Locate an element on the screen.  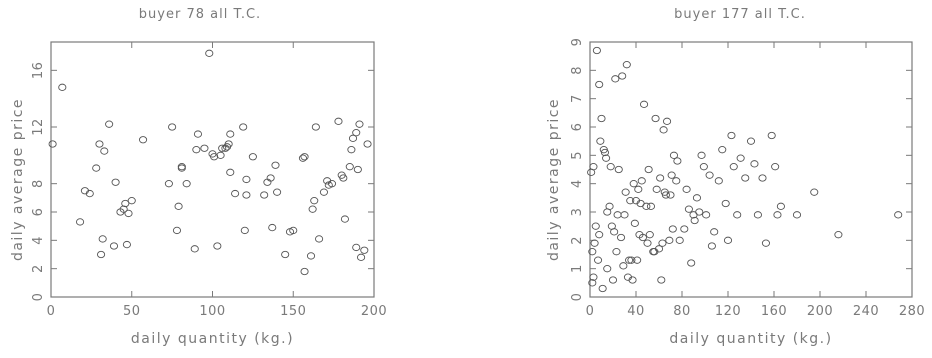
x-tick-label: 150 is located at coordinates (293, 311).